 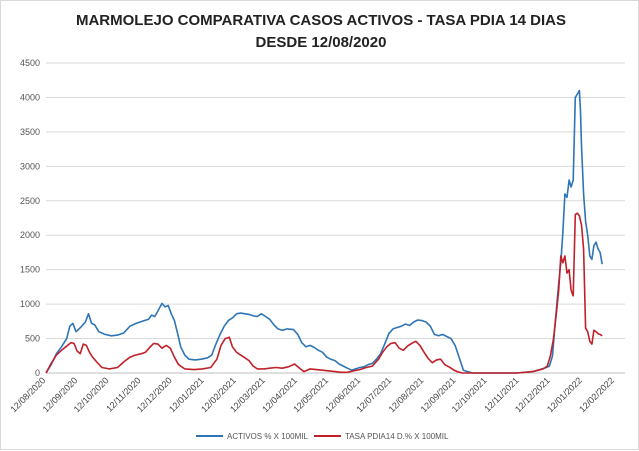 What do you see at coordinates (30, 218) in the screenshot?
I see `y-axis-ticks: 0 500 1000 1500 2000 2500 3000 3500 4000 4500` at bounding box center [30, 218].